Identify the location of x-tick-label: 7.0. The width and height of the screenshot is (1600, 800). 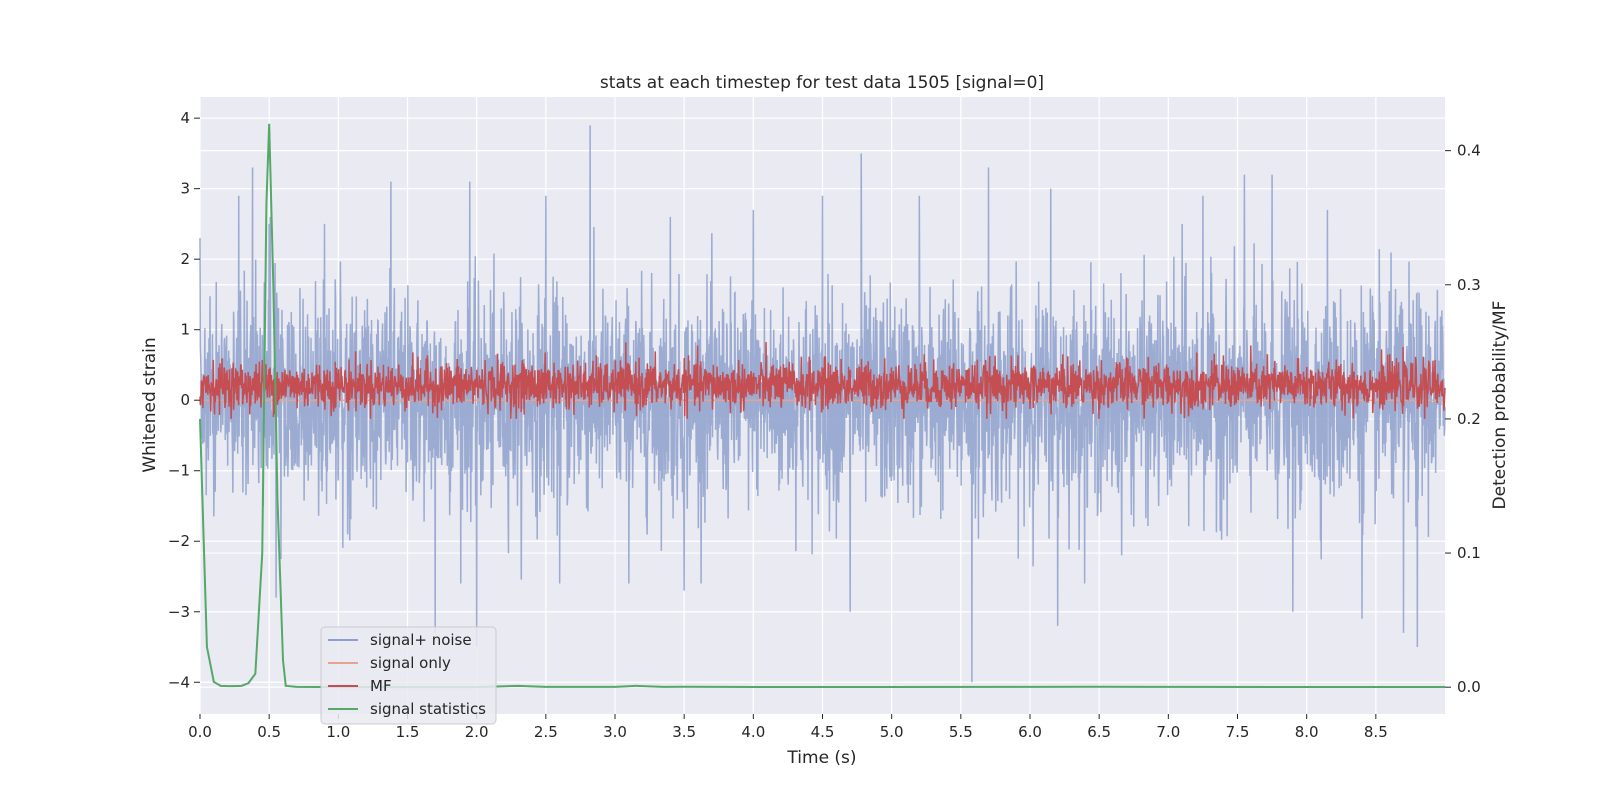
(1168, 732).